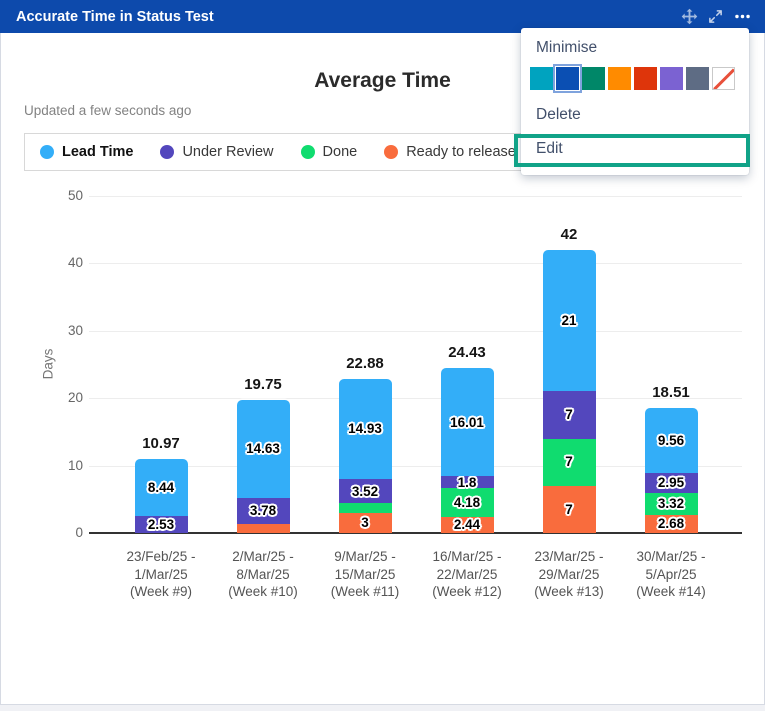 The image size is (765, 711). What do you see at coordinates (382, 16) in the screenshot?
I see `gadget-titlebar: Accurate Time in Status Test` at bounding box center [382, 16].